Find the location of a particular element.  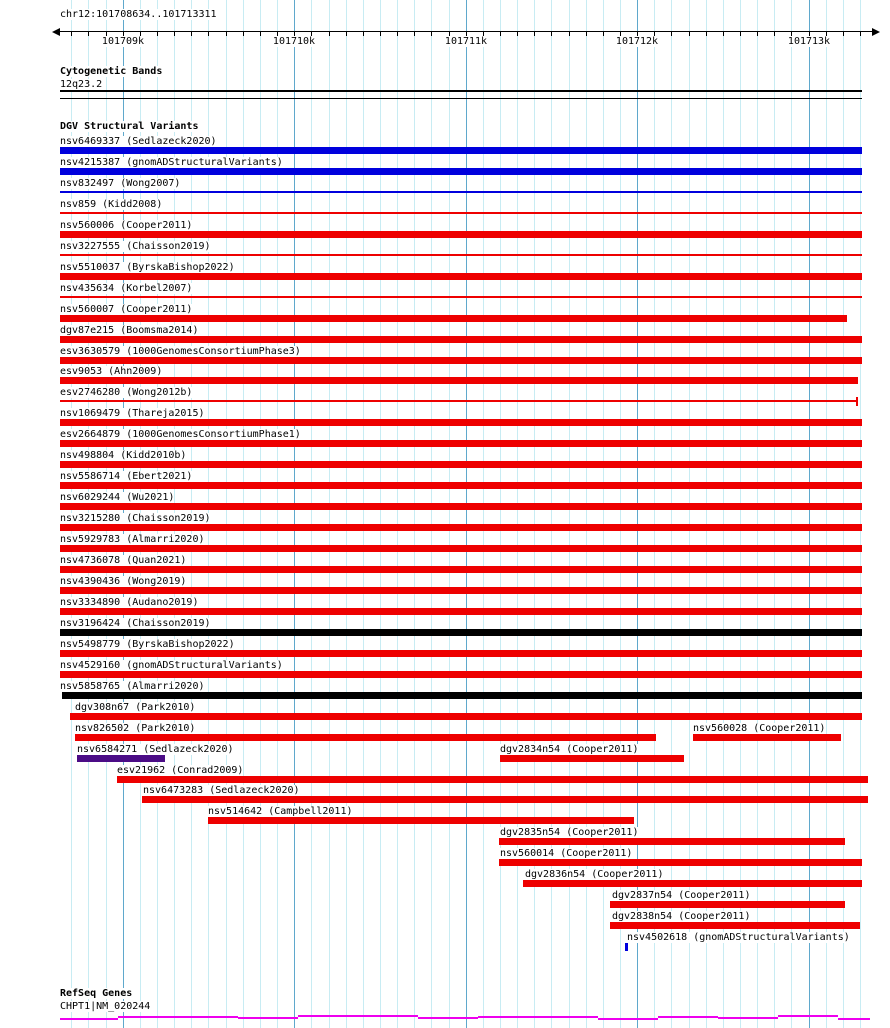

variant-label: nsv6584271 (Sedlazeck2020) is located at coordinates (155, 749).